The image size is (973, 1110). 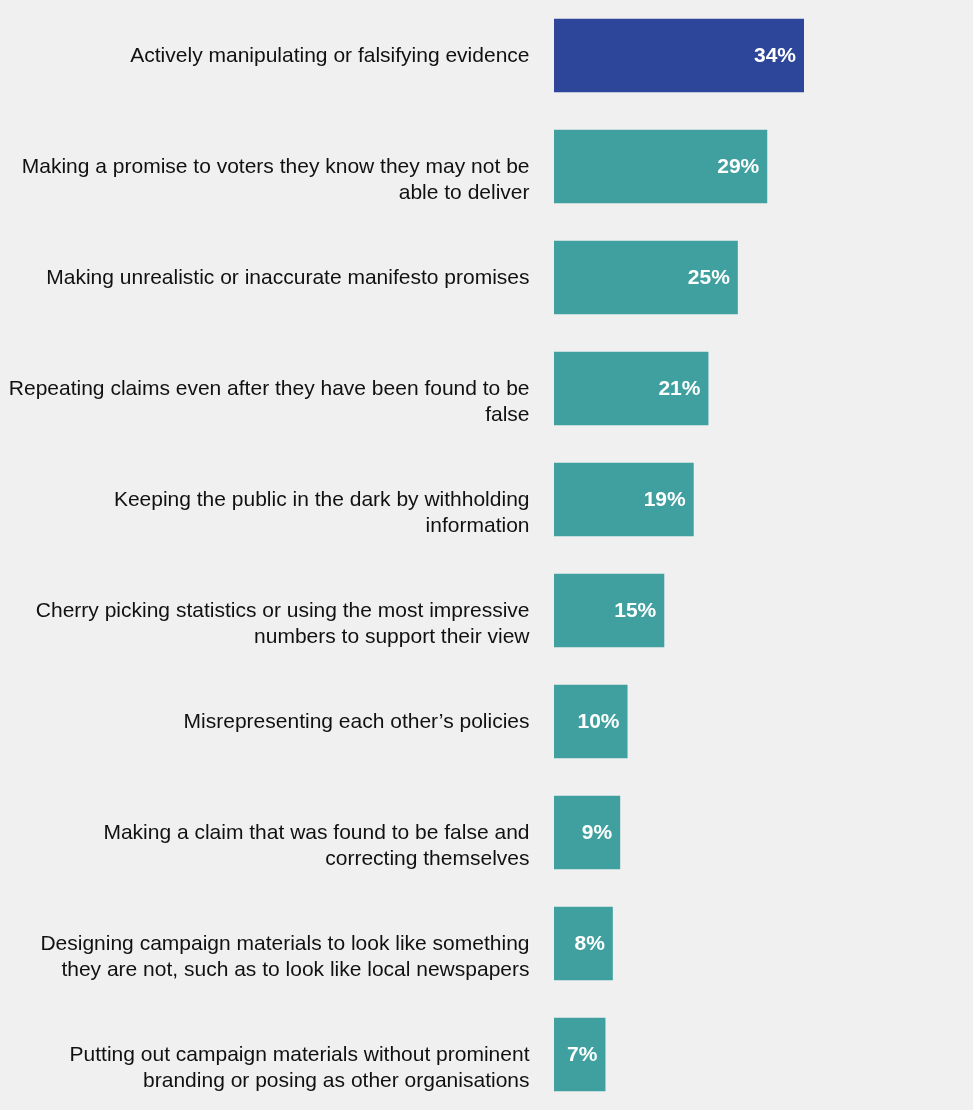 I want to click on data-label: 8%, so click(x=590, y=942).